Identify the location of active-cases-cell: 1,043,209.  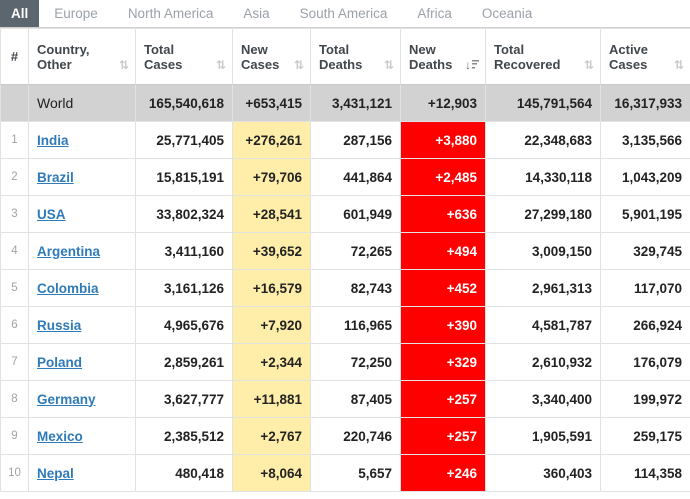
(645, 177).